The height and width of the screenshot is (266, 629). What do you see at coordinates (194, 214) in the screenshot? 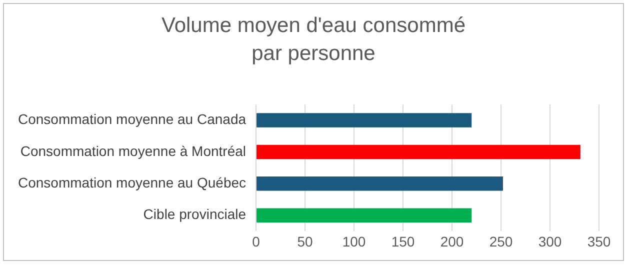
I see `y-tick-label: Cible provinciale` at bounding box center [194, 214].